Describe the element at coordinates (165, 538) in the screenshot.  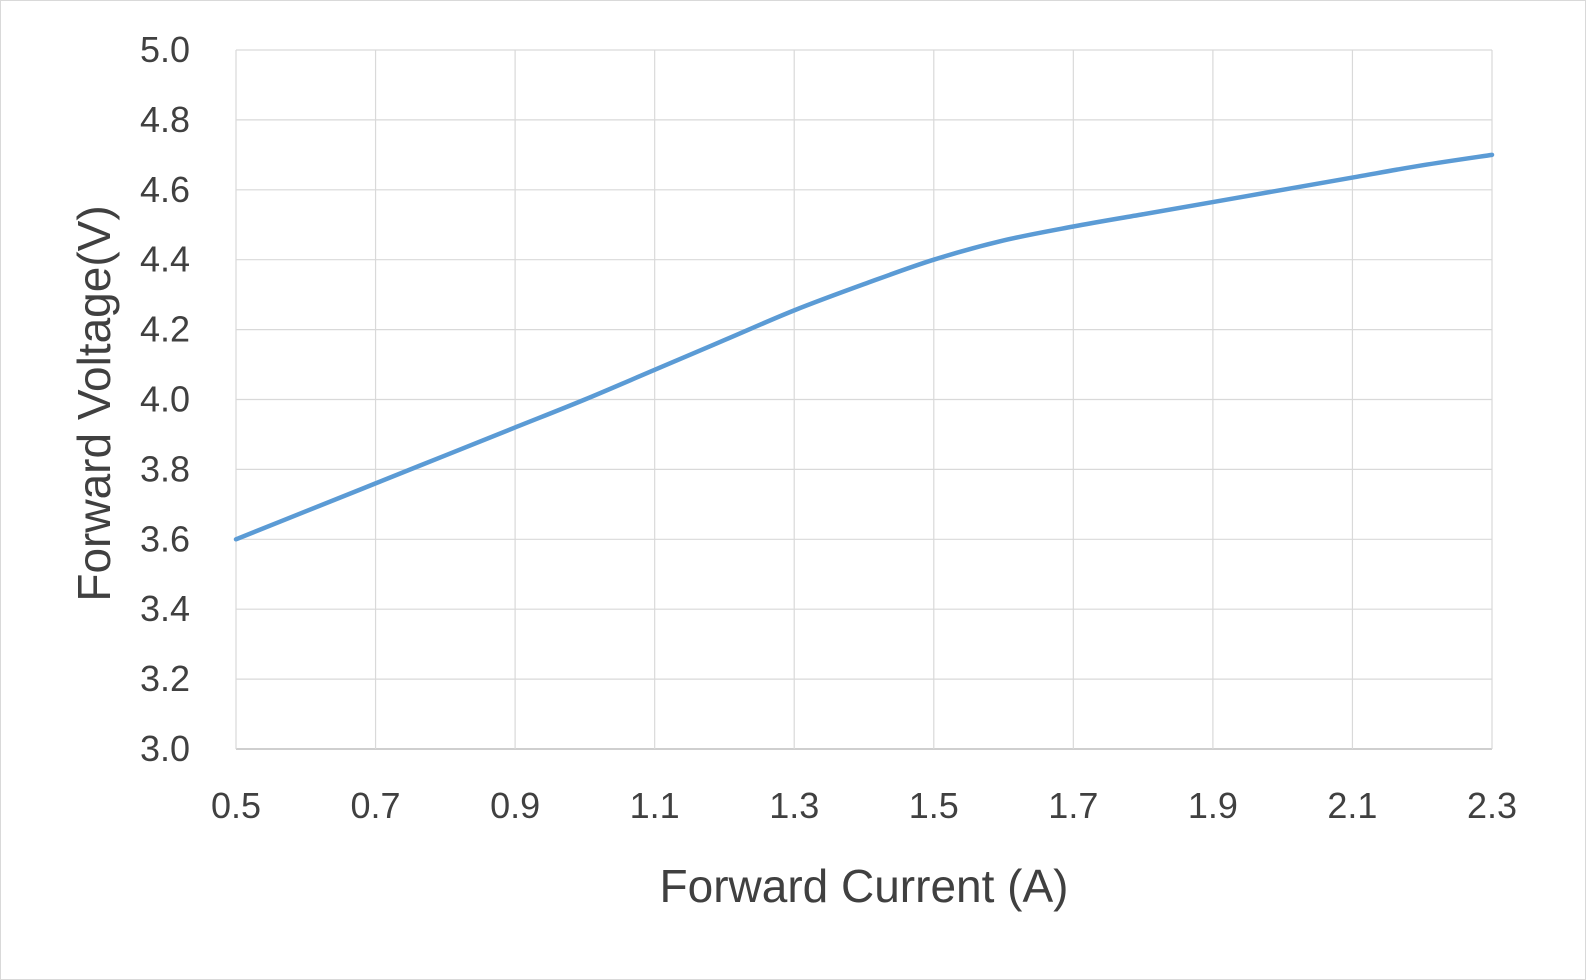
I see `y-tick-label: 3.6` at that location.